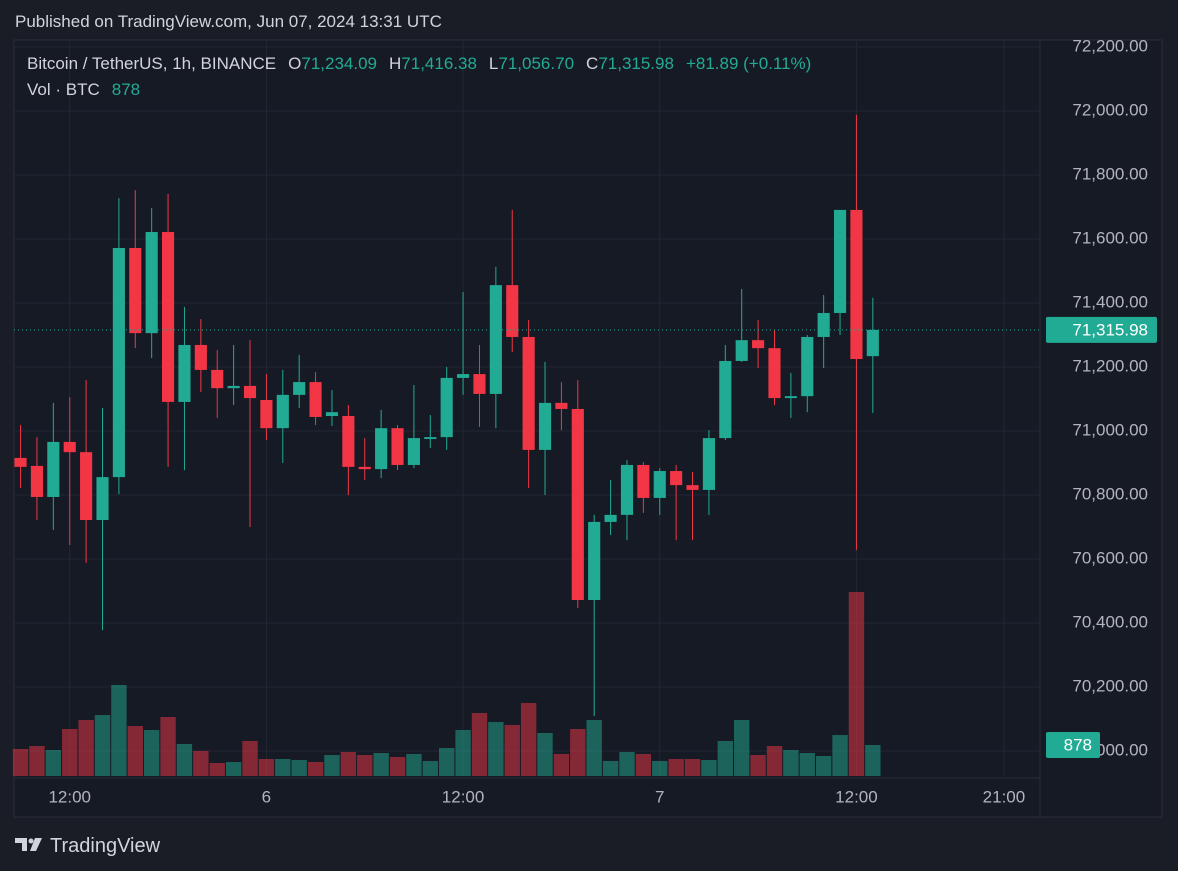  What do you see at coordinates (1110, 366) in the screenshot?
I see `y-tick-label: 71,200.00` at bounding box center [1110, 366].